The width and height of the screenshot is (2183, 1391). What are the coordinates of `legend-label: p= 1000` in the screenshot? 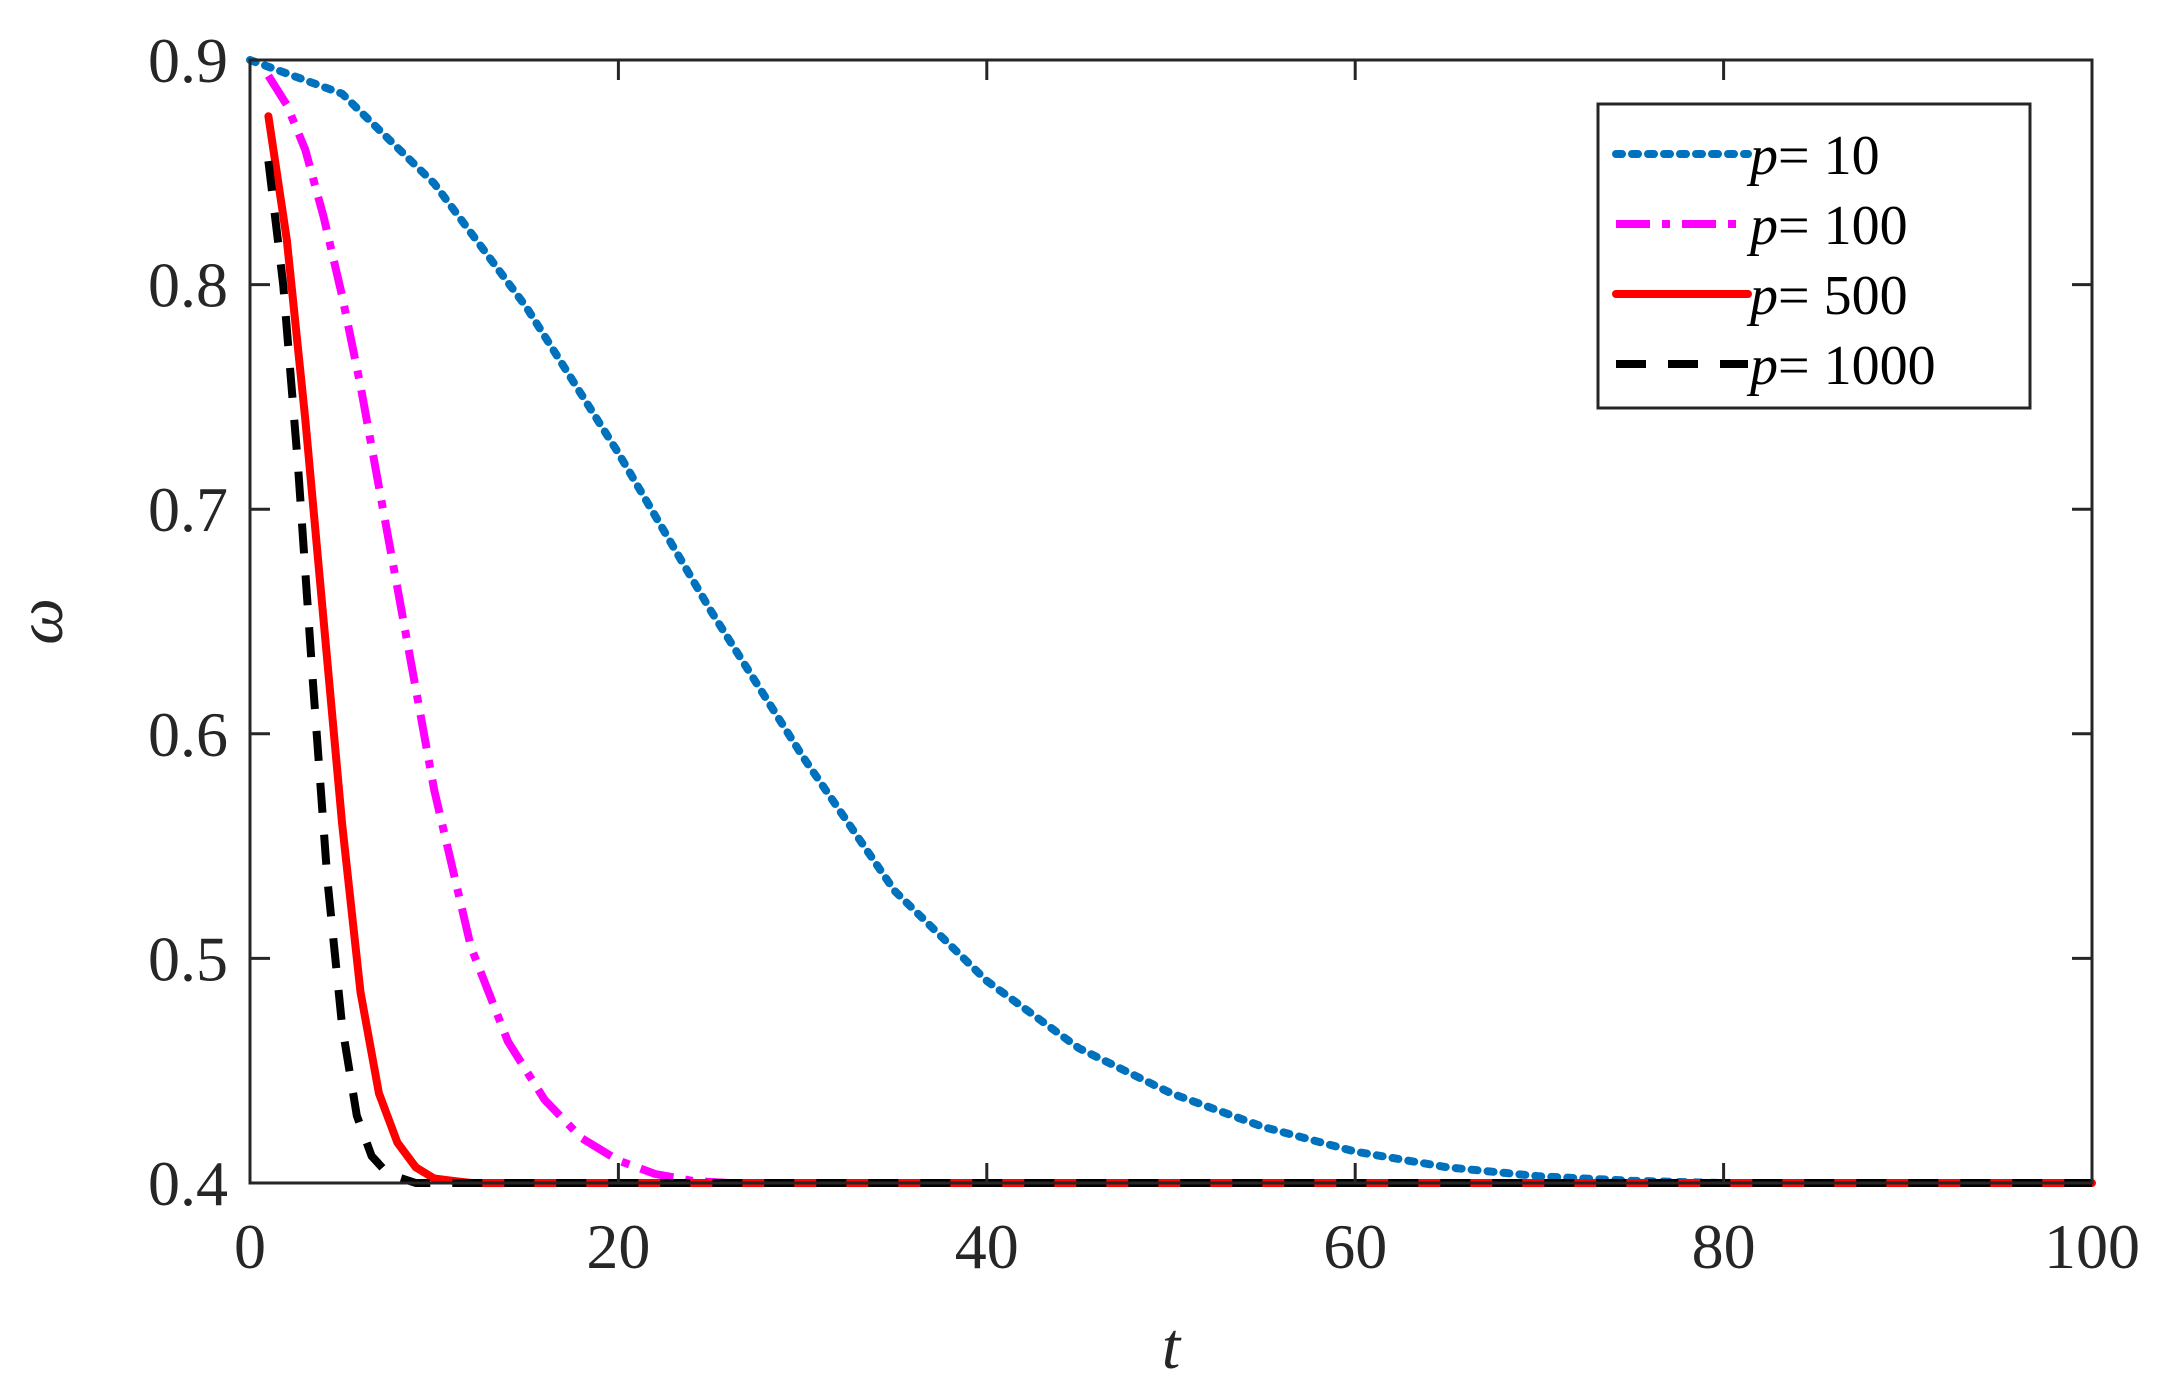 It's located at (1841, 366).